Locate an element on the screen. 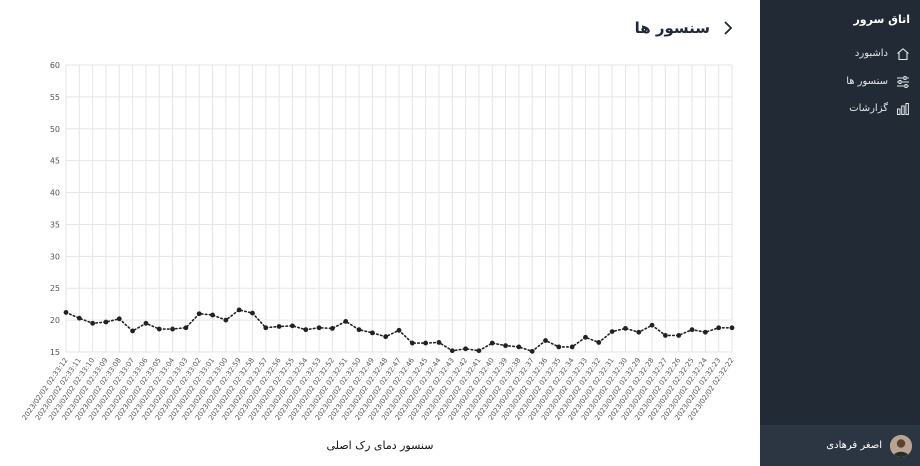 The height and width of the screenshot is (466, 920). user-name: اصغر فرهادی is located at coordinates (854, 445).